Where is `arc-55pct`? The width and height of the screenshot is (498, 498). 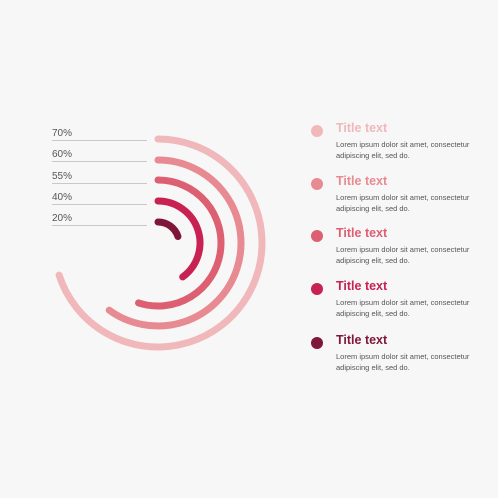 arc-55pct is located at coordinates (180, 243).